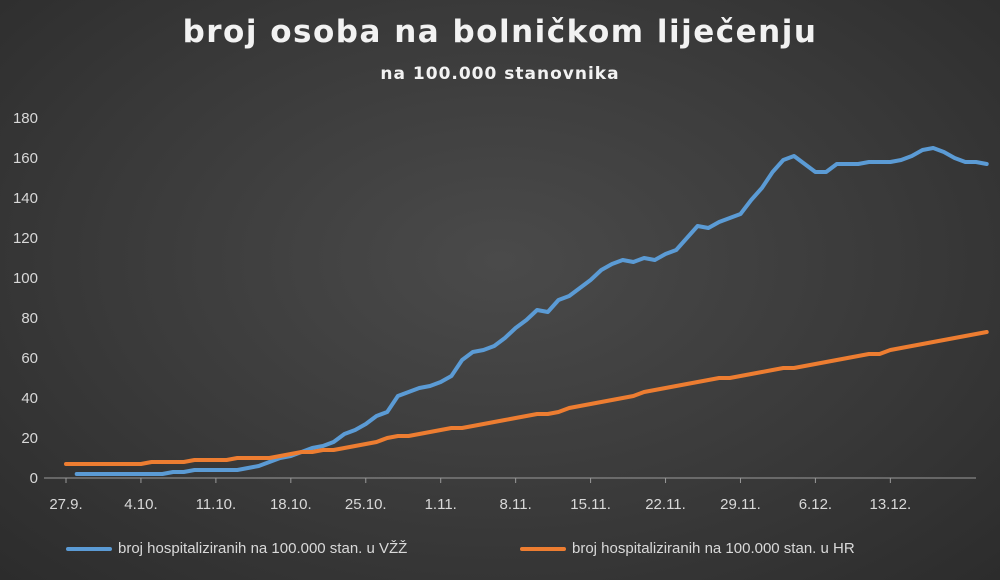 The width and height of the screenshot is (1000, 580). I want to click on x-tick-label: 1.11., so click(441, 504).